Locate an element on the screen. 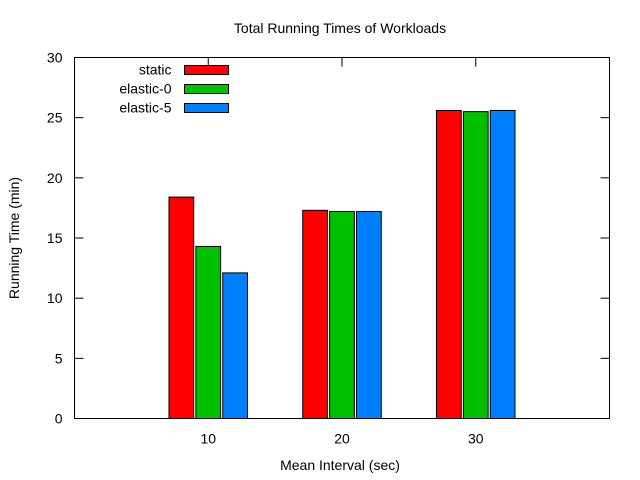  legend-label-elastic-0: elastic-0 is located at coordinates (145, 89).